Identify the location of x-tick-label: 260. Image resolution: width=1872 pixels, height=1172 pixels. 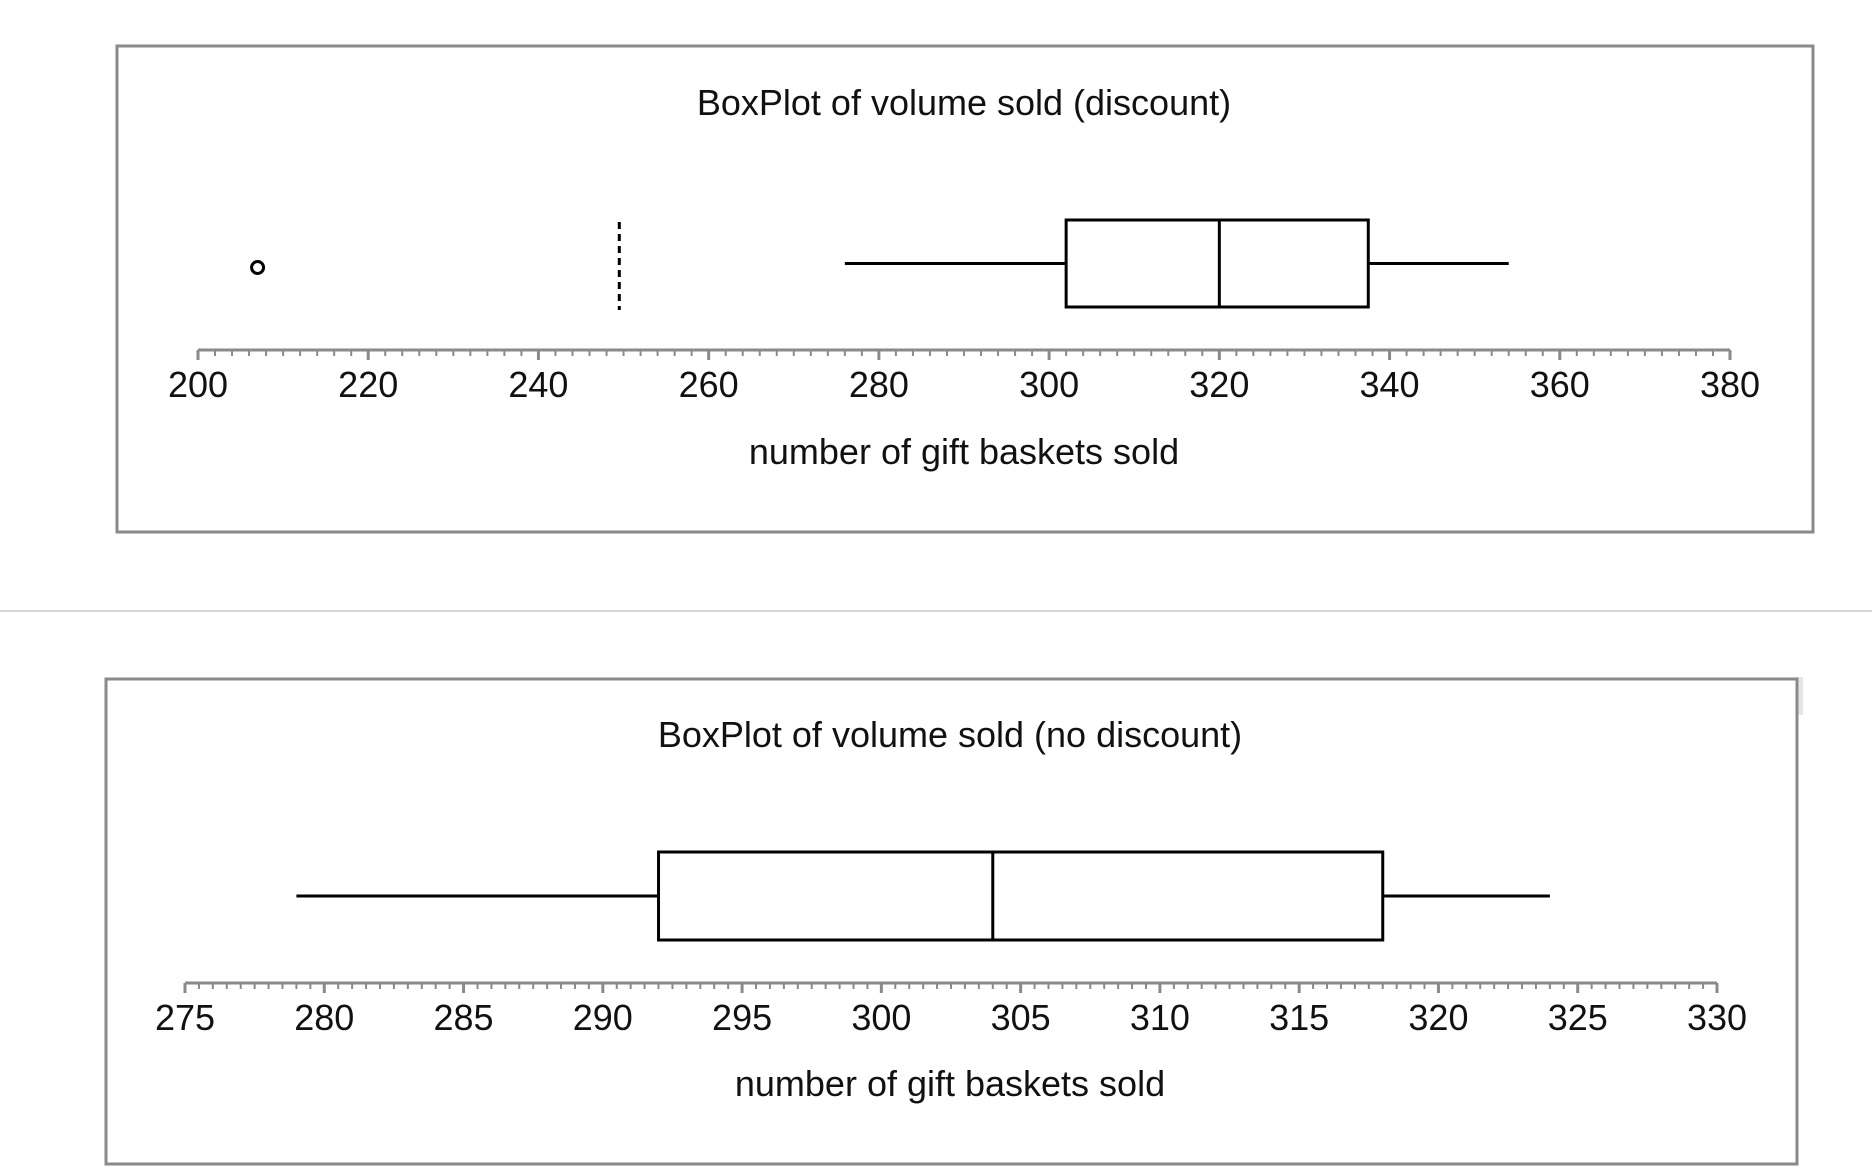
(709, 384).